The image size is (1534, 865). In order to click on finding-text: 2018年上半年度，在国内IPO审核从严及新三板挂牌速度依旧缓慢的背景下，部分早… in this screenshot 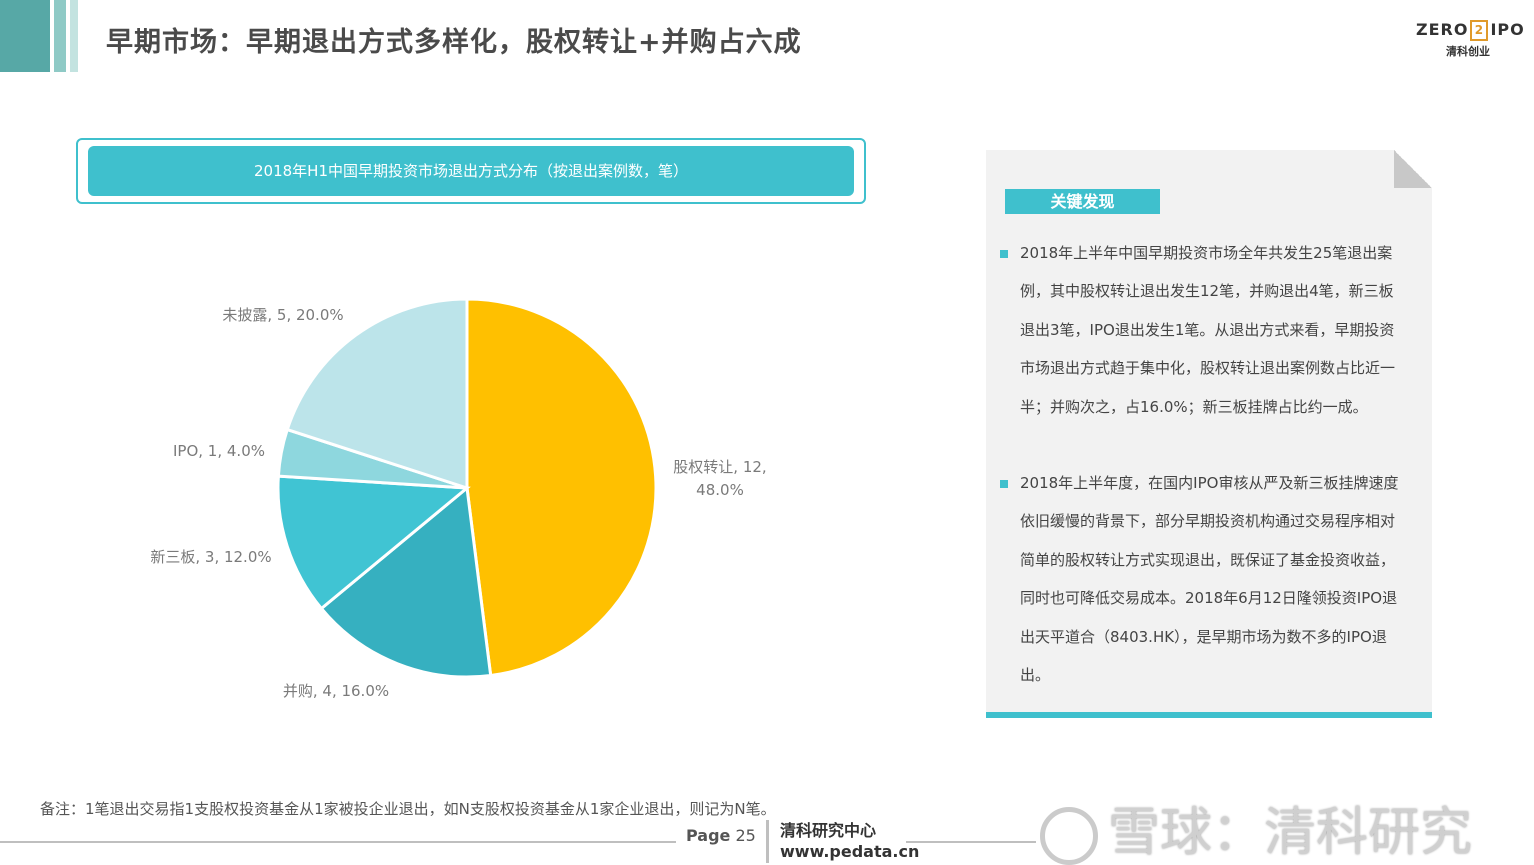, I will do `click(1209, 579)`.